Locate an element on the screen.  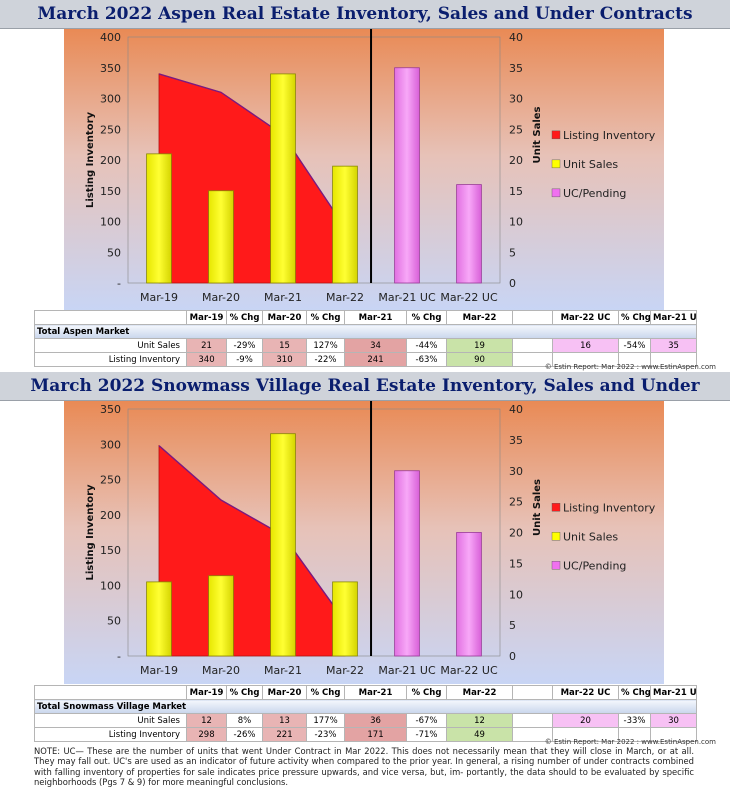
table-header-cell: Mar-21 is located at coordinates (375, 317).